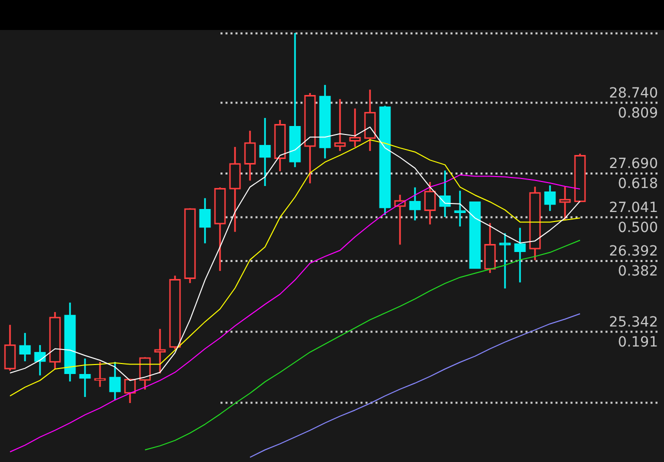 The width and height of the screenshot is (664, 462). Describe the element at coordinates (638, 113) in the screenshot. I see `annotation: 0.809` at that location.